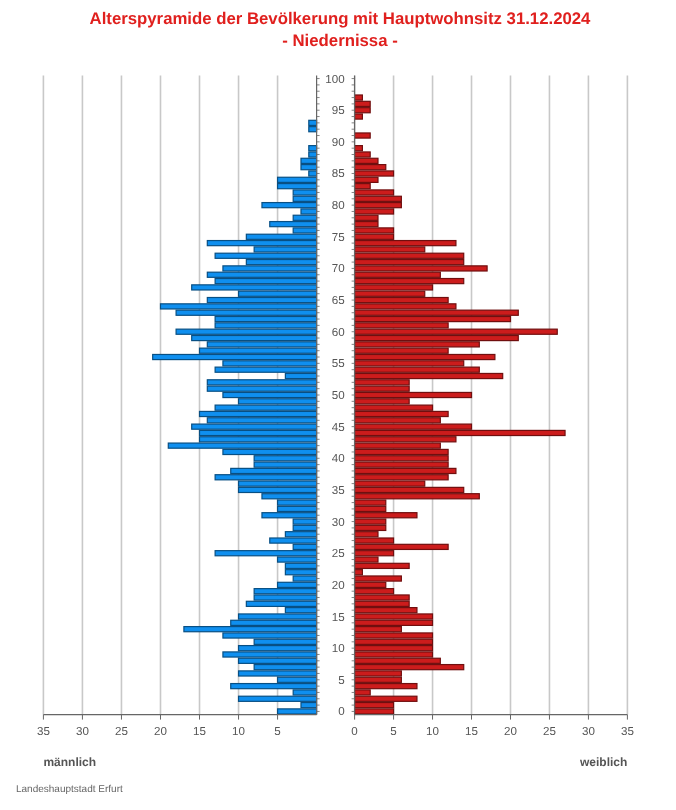 This screenshot has width=676, height=810. Describe the element at coordinates (340, 40) in the screenshot. I see `chart-subtitle: - Niedernissa -` at that location.